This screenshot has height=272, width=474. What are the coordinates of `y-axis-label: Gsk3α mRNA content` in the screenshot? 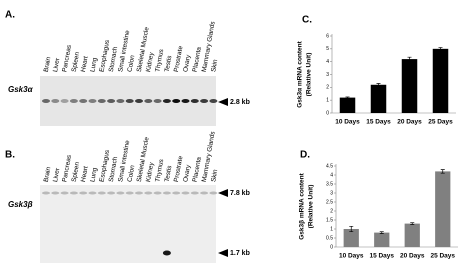 It's located at (300, 73).